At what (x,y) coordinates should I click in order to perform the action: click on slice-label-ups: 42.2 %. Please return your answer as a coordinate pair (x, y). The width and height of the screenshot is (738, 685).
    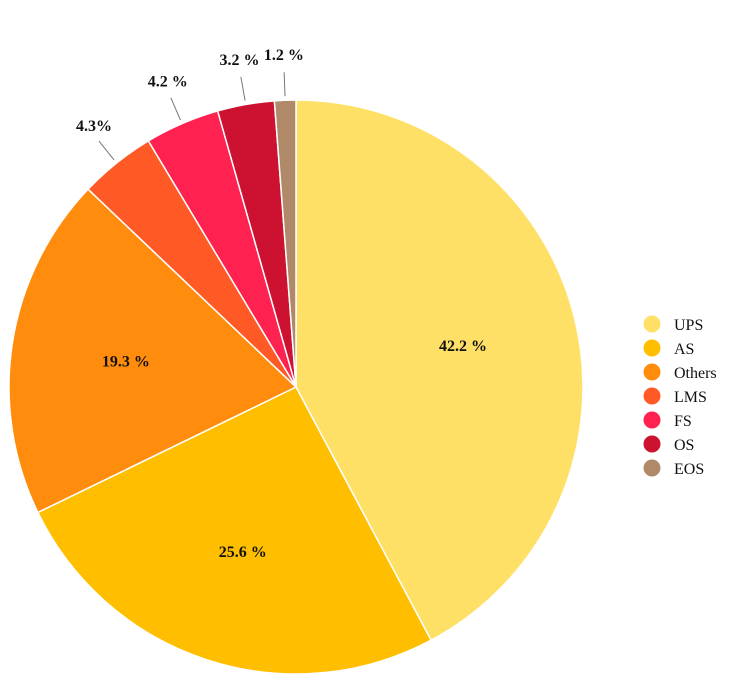
    Looking at the image, I should click on (463, 346).